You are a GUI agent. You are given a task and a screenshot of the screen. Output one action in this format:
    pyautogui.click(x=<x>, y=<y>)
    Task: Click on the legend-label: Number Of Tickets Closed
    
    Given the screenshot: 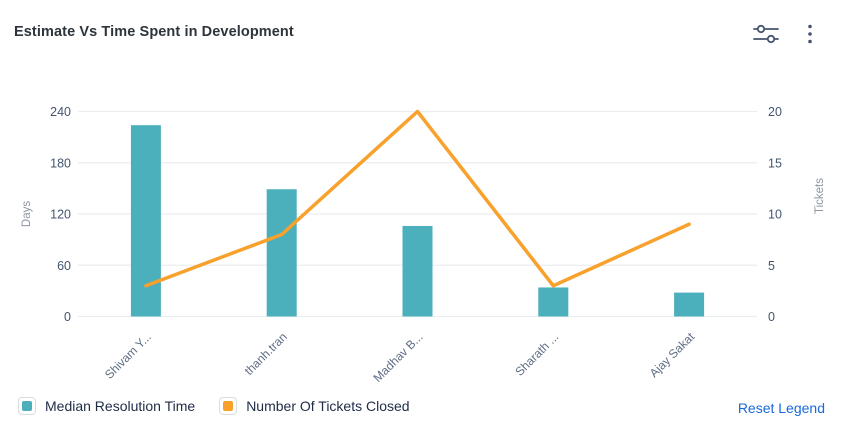 What is the action you would take?
    pyautogui.click(x=328, y=406)
    